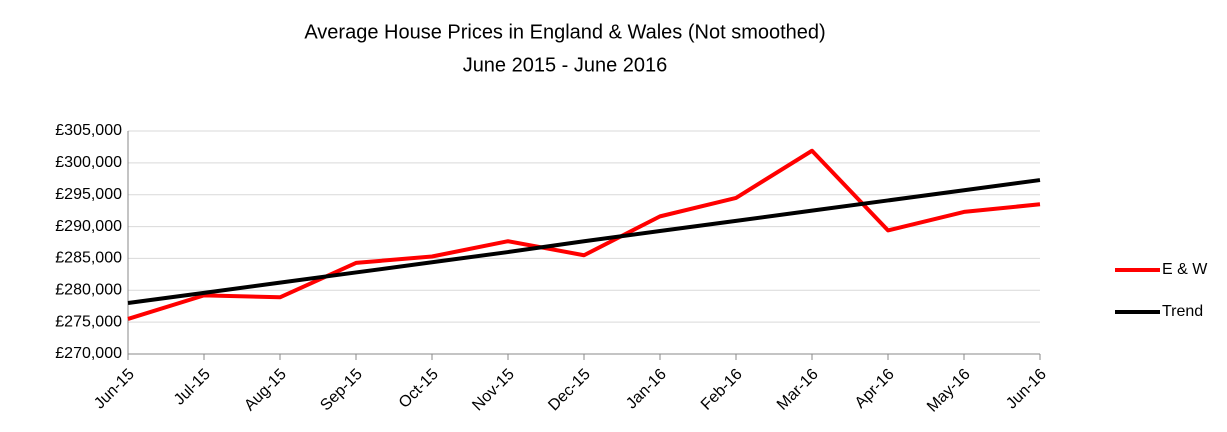  I want to click on x-tick-label: Jul-15, so click(192, 387).